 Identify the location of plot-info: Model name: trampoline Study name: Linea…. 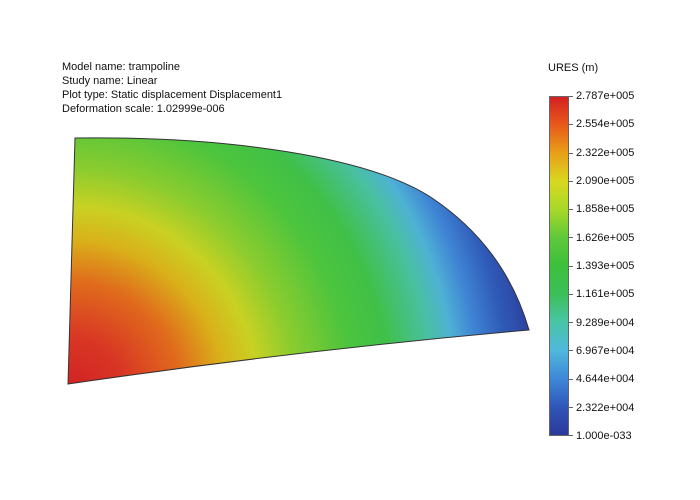
(172, 88).